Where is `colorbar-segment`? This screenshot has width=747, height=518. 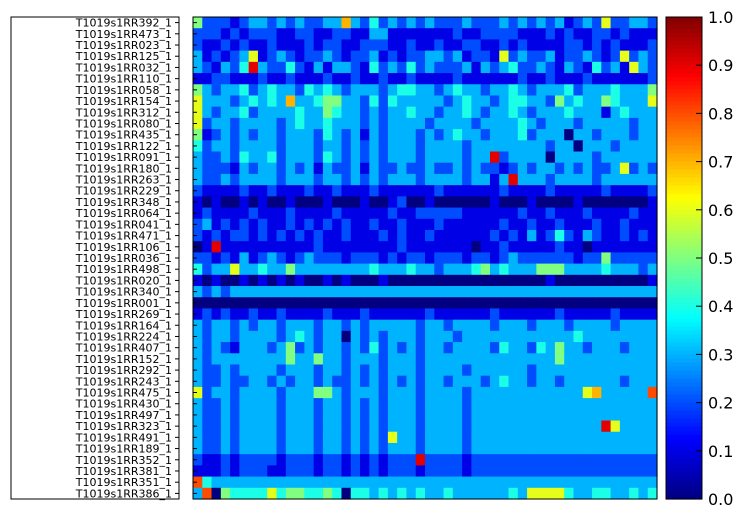
colorbar-segment is located at coordinates (684, 51).